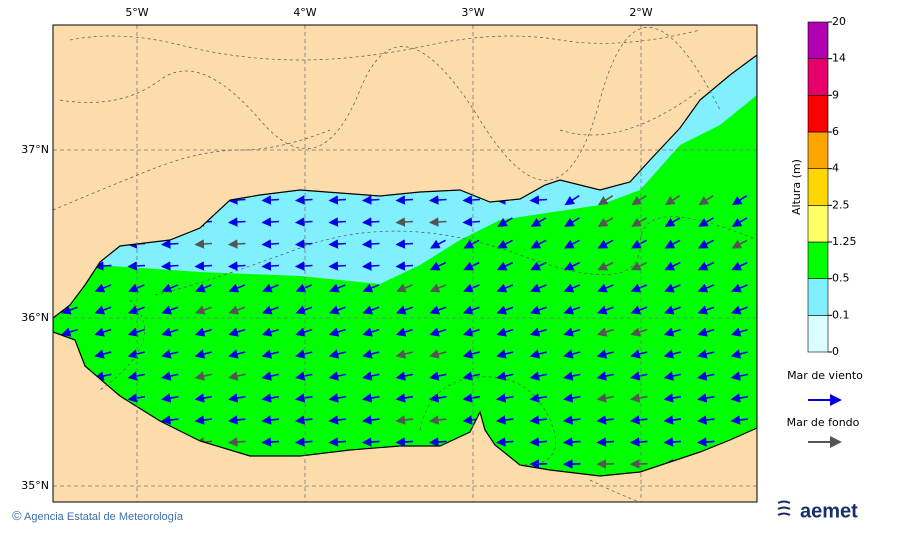 The height and width of the screenshot is (537, 900). Describe the element at coordinates (829, 511) in the screenshot. I see `logo: aemet` at that location.